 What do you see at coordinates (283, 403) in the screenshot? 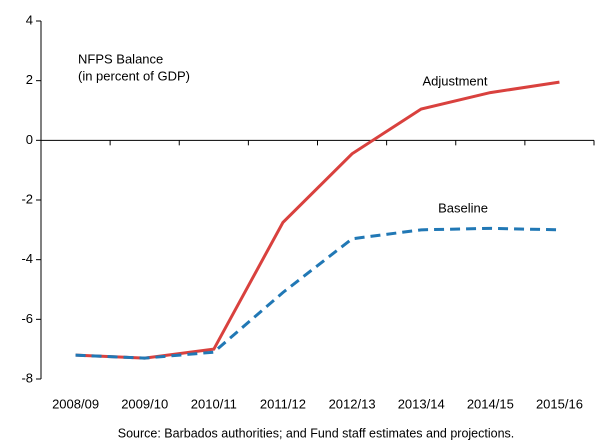
I see `x-tick-label: 2011/12` at bounding box center [283, 403].